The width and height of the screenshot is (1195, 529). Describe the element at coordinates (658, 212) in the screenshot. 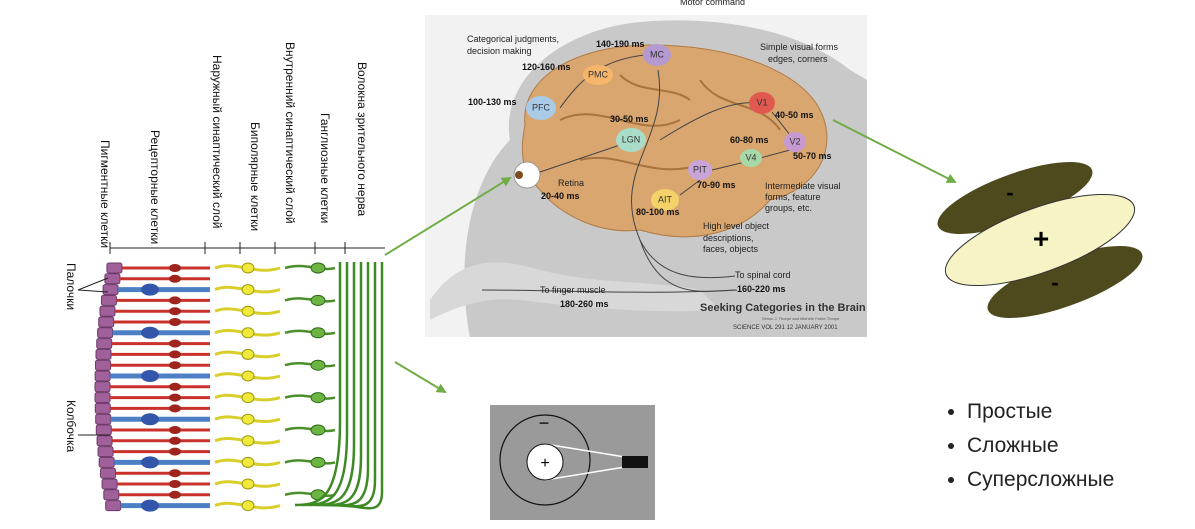

I see `latency-label: 80-100 ms` at that location.